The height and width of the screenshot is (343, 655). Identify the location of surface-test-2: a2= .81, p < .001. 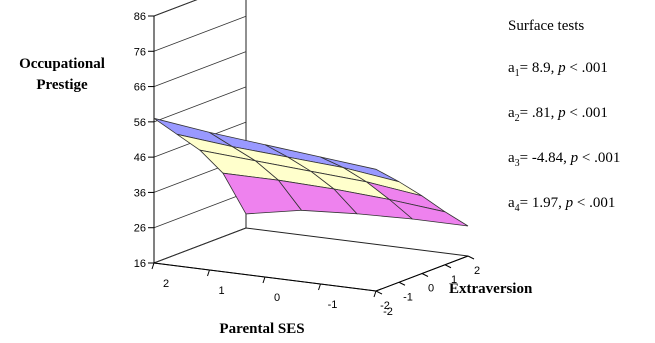
(558, 114).